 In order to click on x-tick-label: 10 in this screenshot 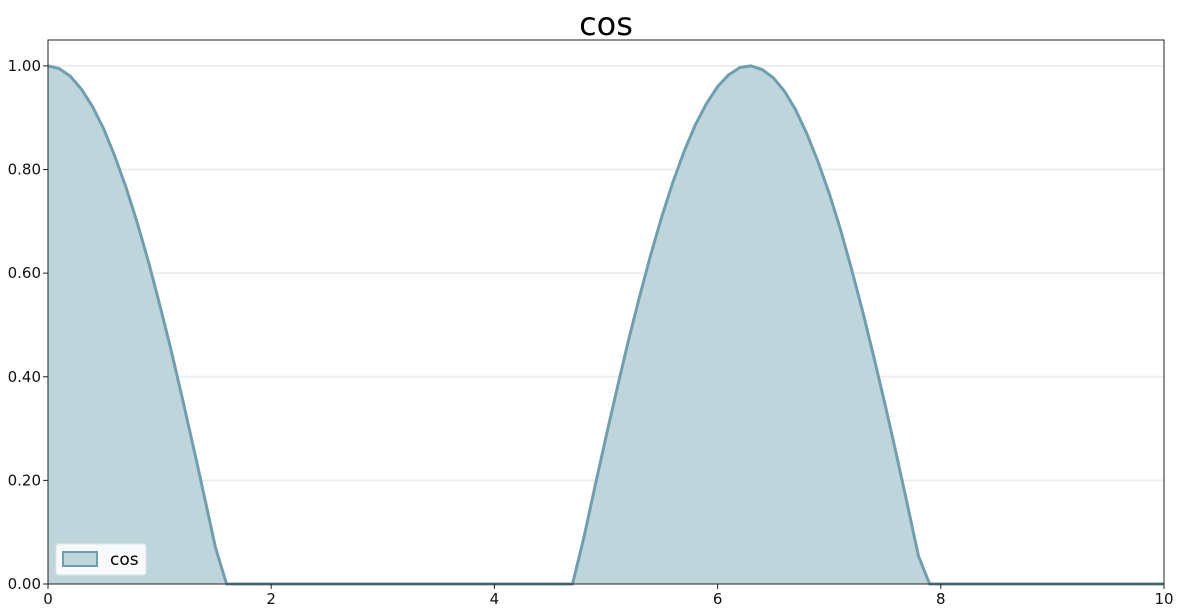, I will do `click(1163, 599)`.